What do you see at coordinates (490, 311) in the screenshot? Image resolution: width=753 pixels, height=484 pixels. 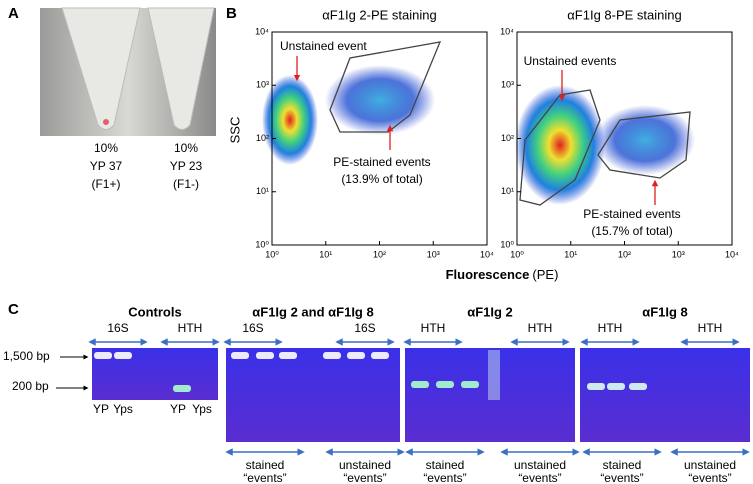 I see `gel-title: αF1Ig 2` at bounding box center [490, 311].